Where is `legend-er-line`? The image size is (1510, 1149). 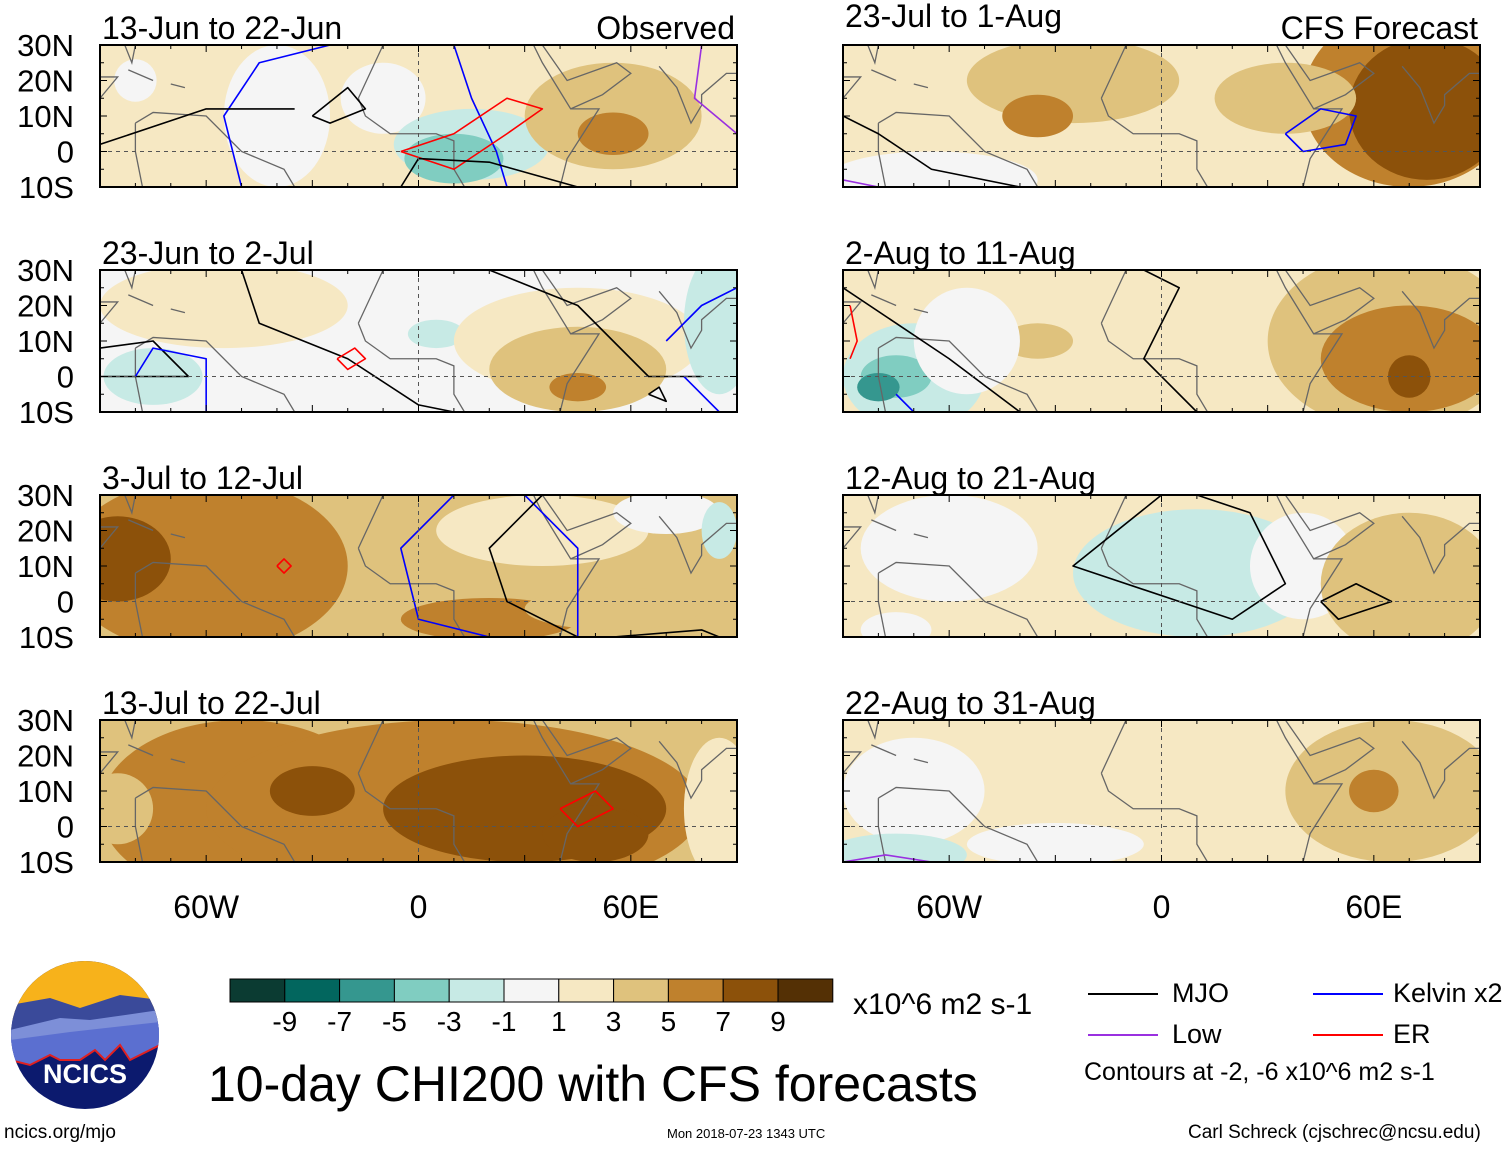 legend-er-line is located at coordinates (1348, 1035).